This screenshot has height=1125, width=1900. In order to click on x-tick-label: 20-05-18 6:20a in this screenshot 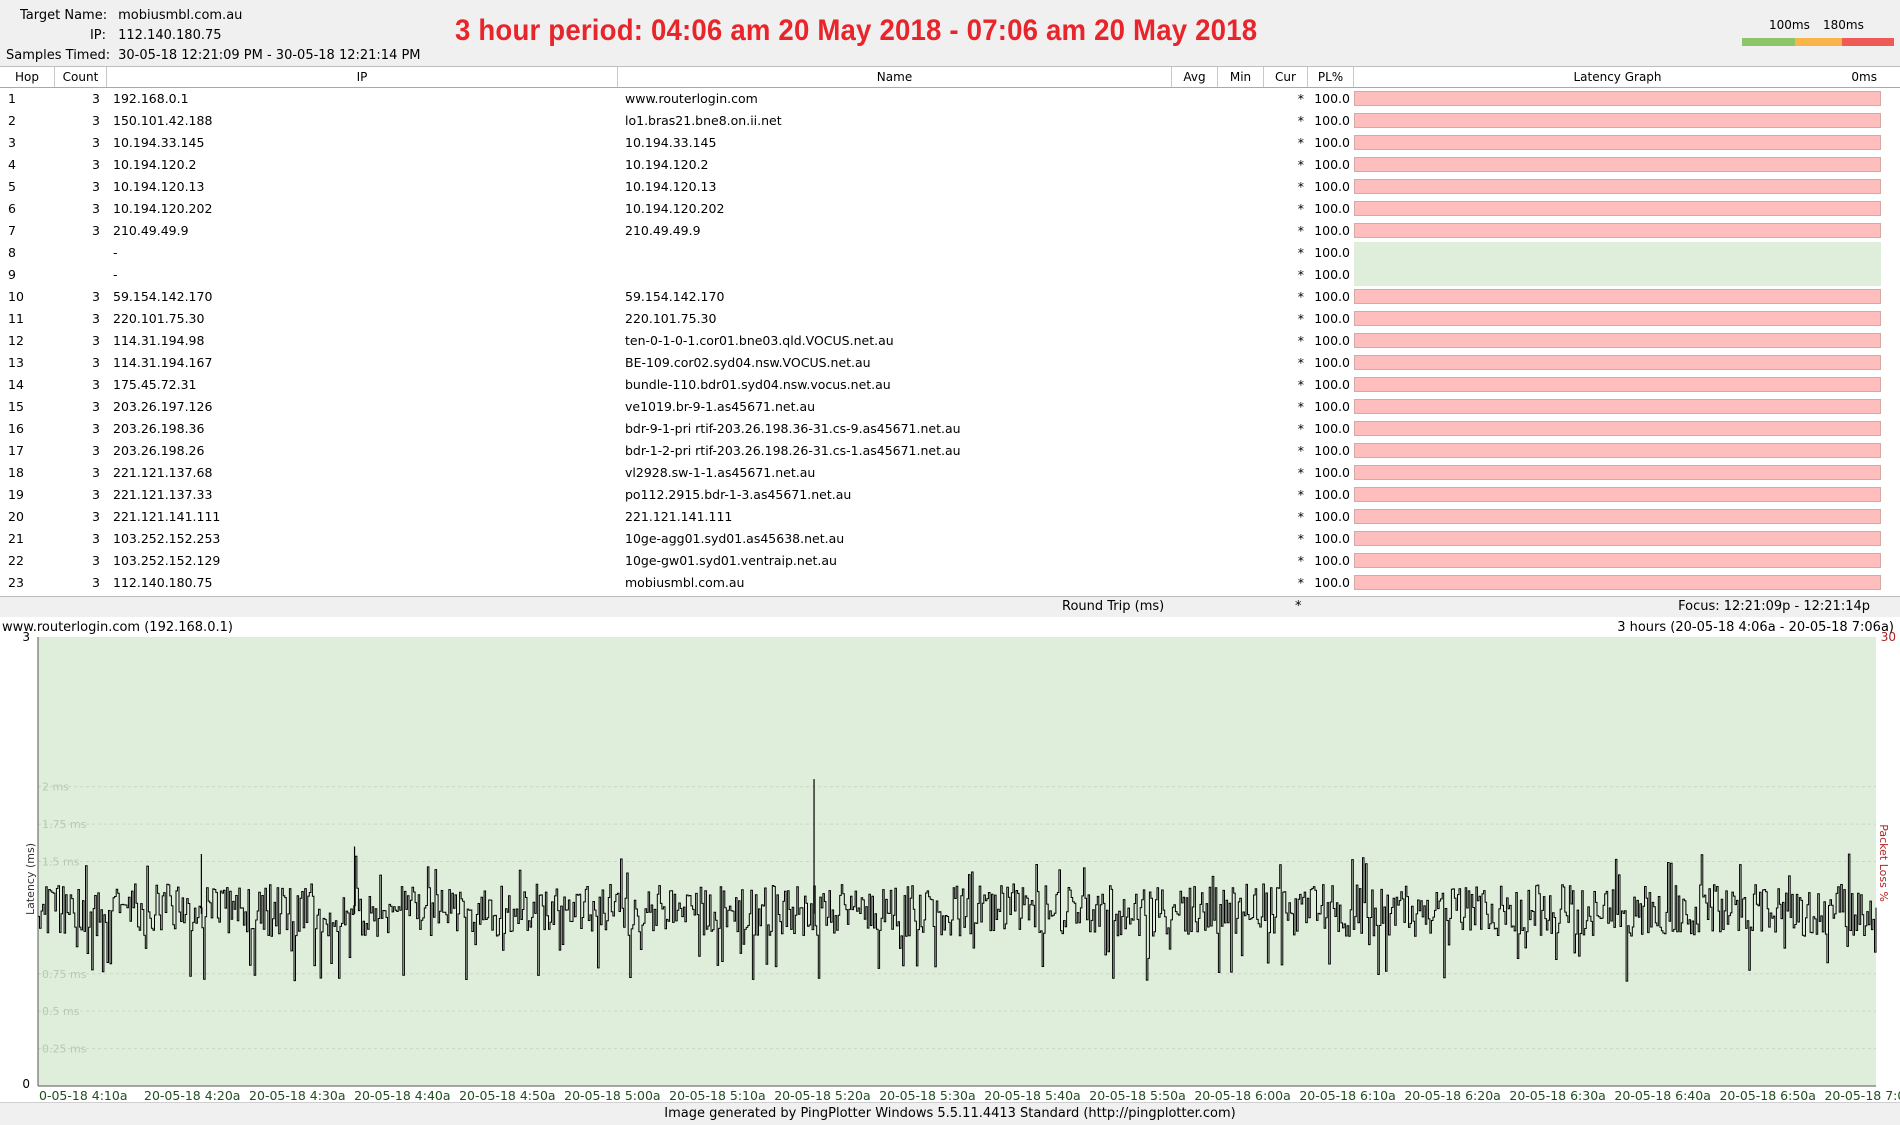, I will do `click(1452, 1095)`.